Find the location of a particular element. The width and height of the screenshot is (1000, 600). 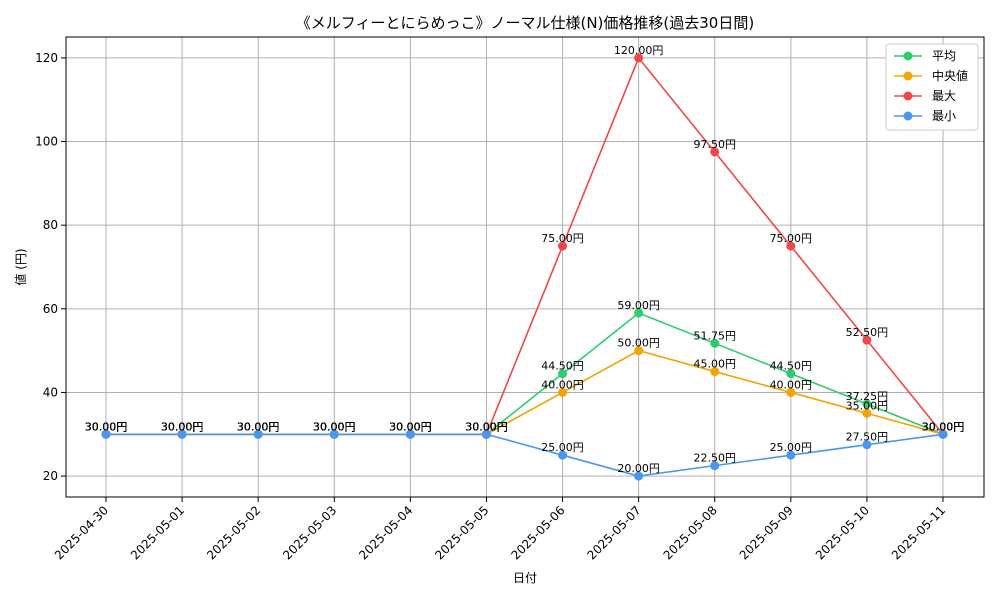

y-tick-label: 20 is located at coordinates (50, 476).